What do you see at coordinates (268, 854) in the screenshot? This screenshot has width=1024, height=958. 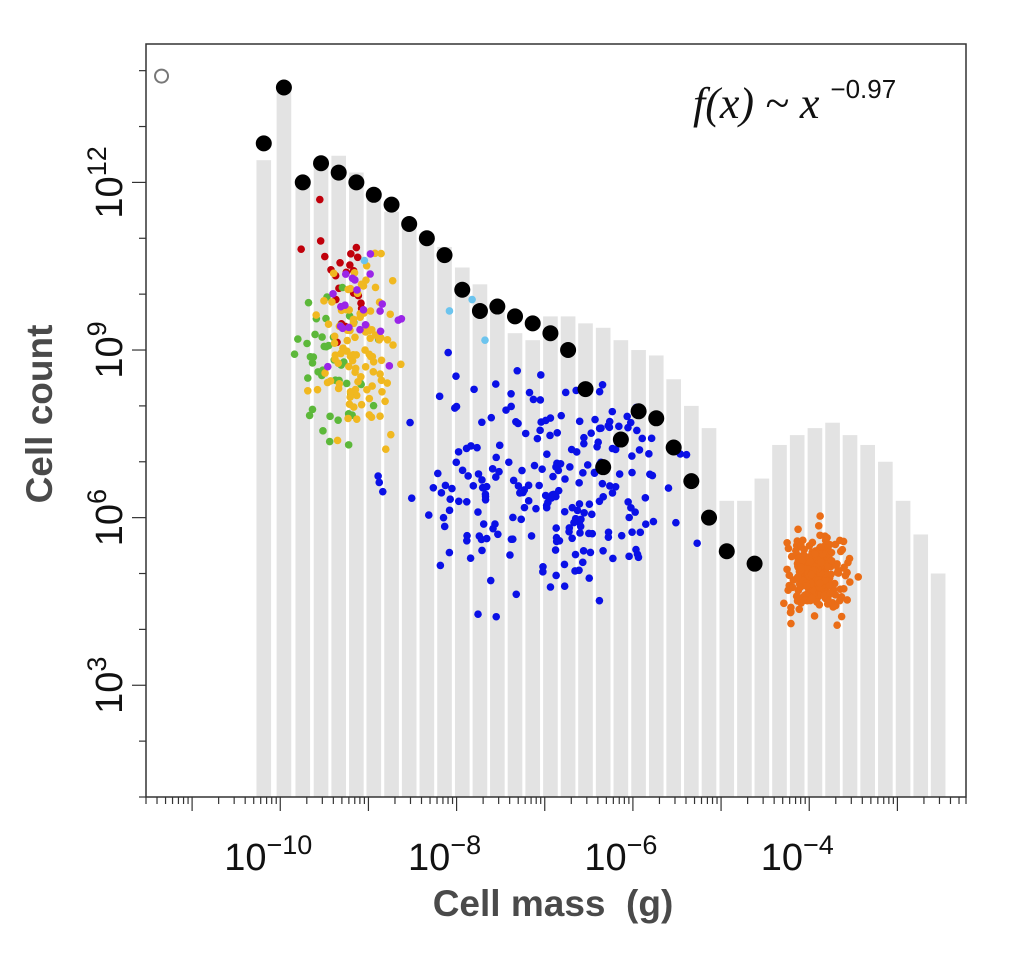 I see `x-tick-label: 10−10` at bounding box center [268, 854].